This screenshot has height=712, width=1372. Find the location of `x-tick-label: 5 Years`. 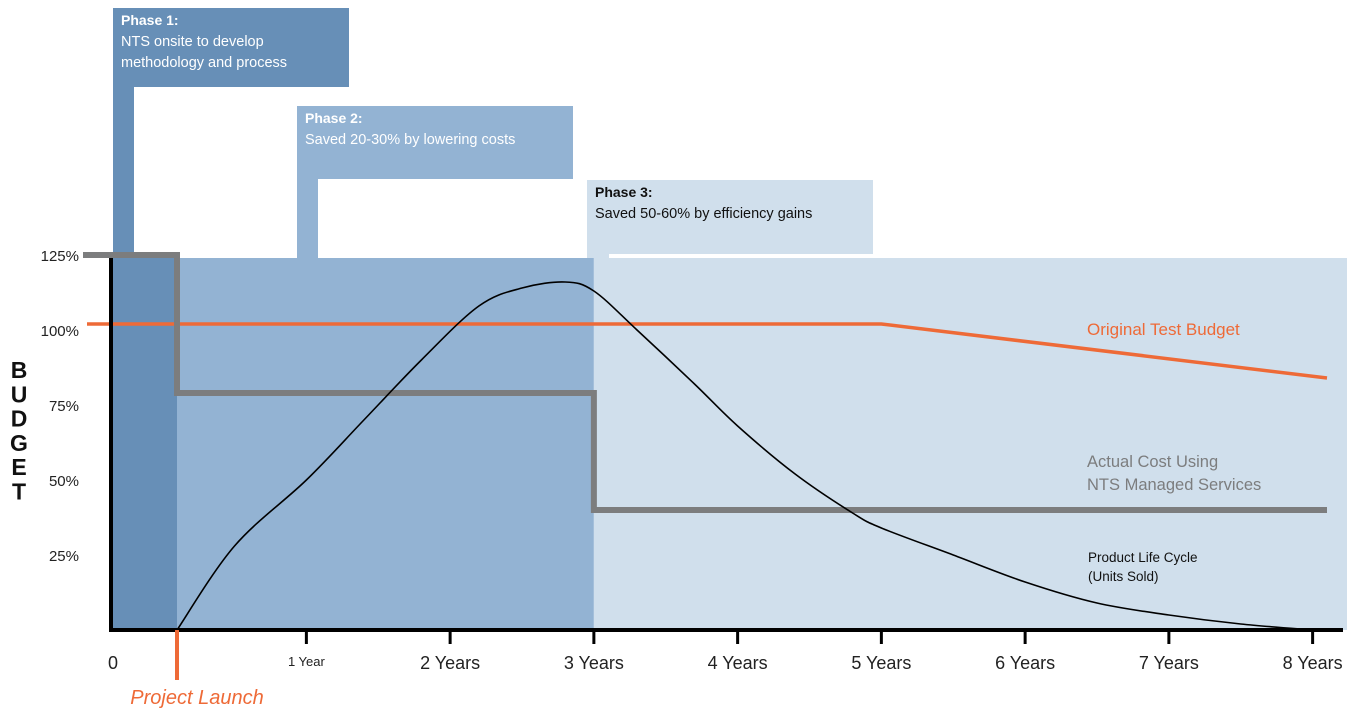

x-tick-label: 5 Years is located at coordinates (881, 663).